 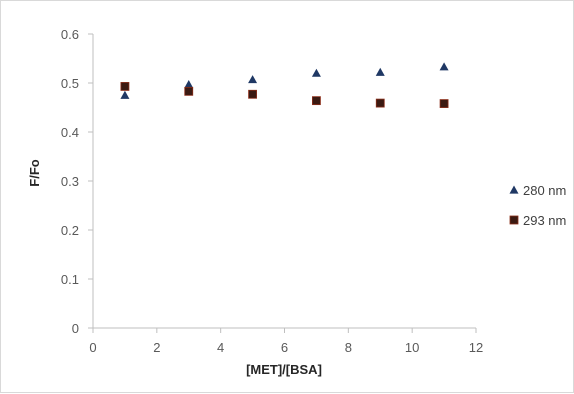 What do you see at coordinates (412, 347) in the screenshot?
I see `x-tick-label: 10` at bounding box center [412, 347].